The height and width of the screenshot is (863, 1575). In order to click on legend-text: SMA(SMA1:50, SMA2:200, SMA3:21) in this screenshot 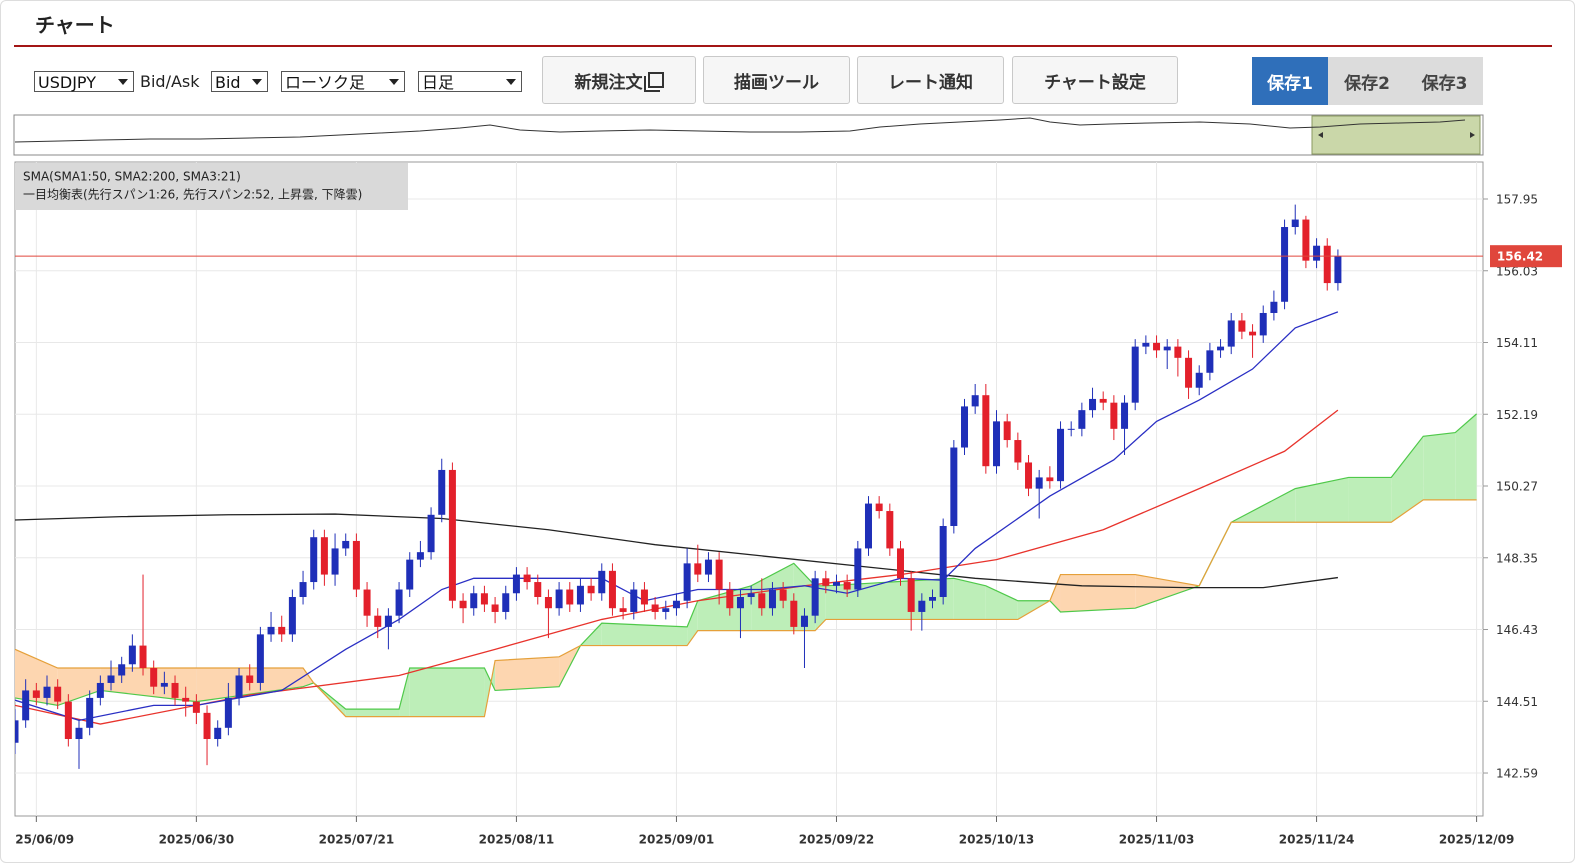, I will do `click(132, 177)`.